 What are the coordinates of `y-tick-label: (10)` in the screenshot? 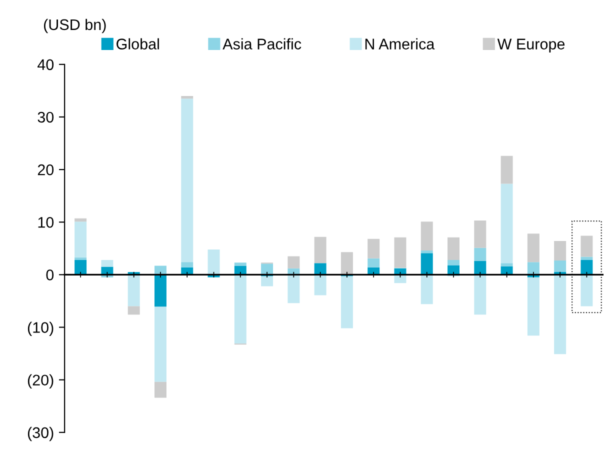 It's located at (41, 329).